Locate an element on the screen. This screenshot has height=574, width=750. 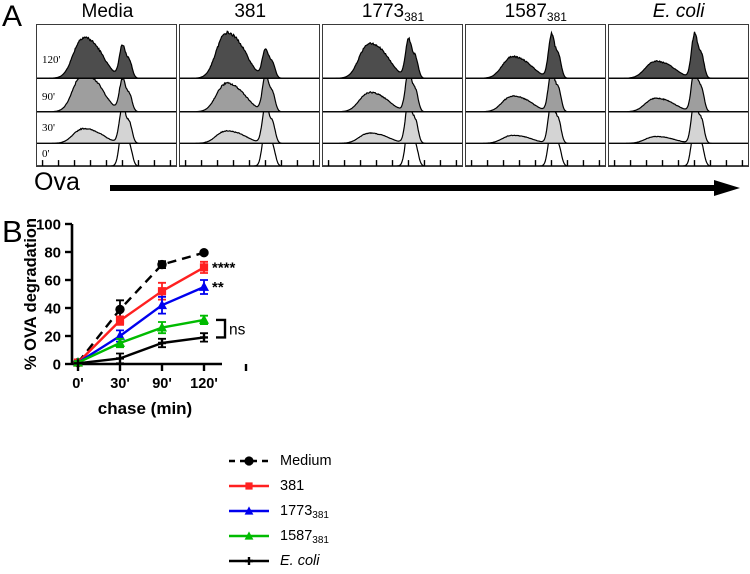
legend-item-text: Medium is located at coordinates (306, 460).